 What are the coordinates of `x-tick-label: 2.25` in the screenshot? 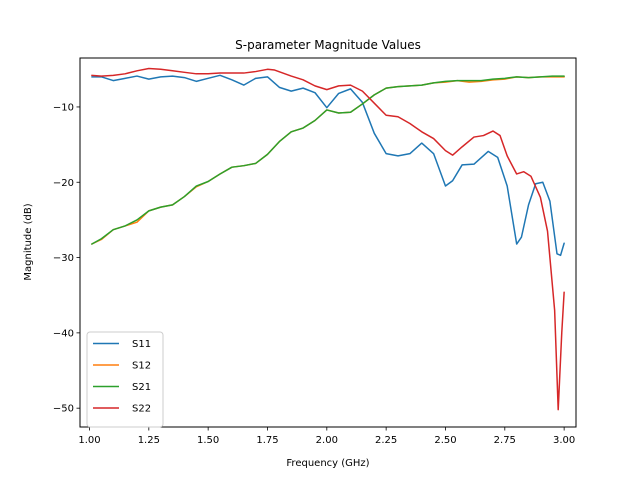 It's located at (386, 440).